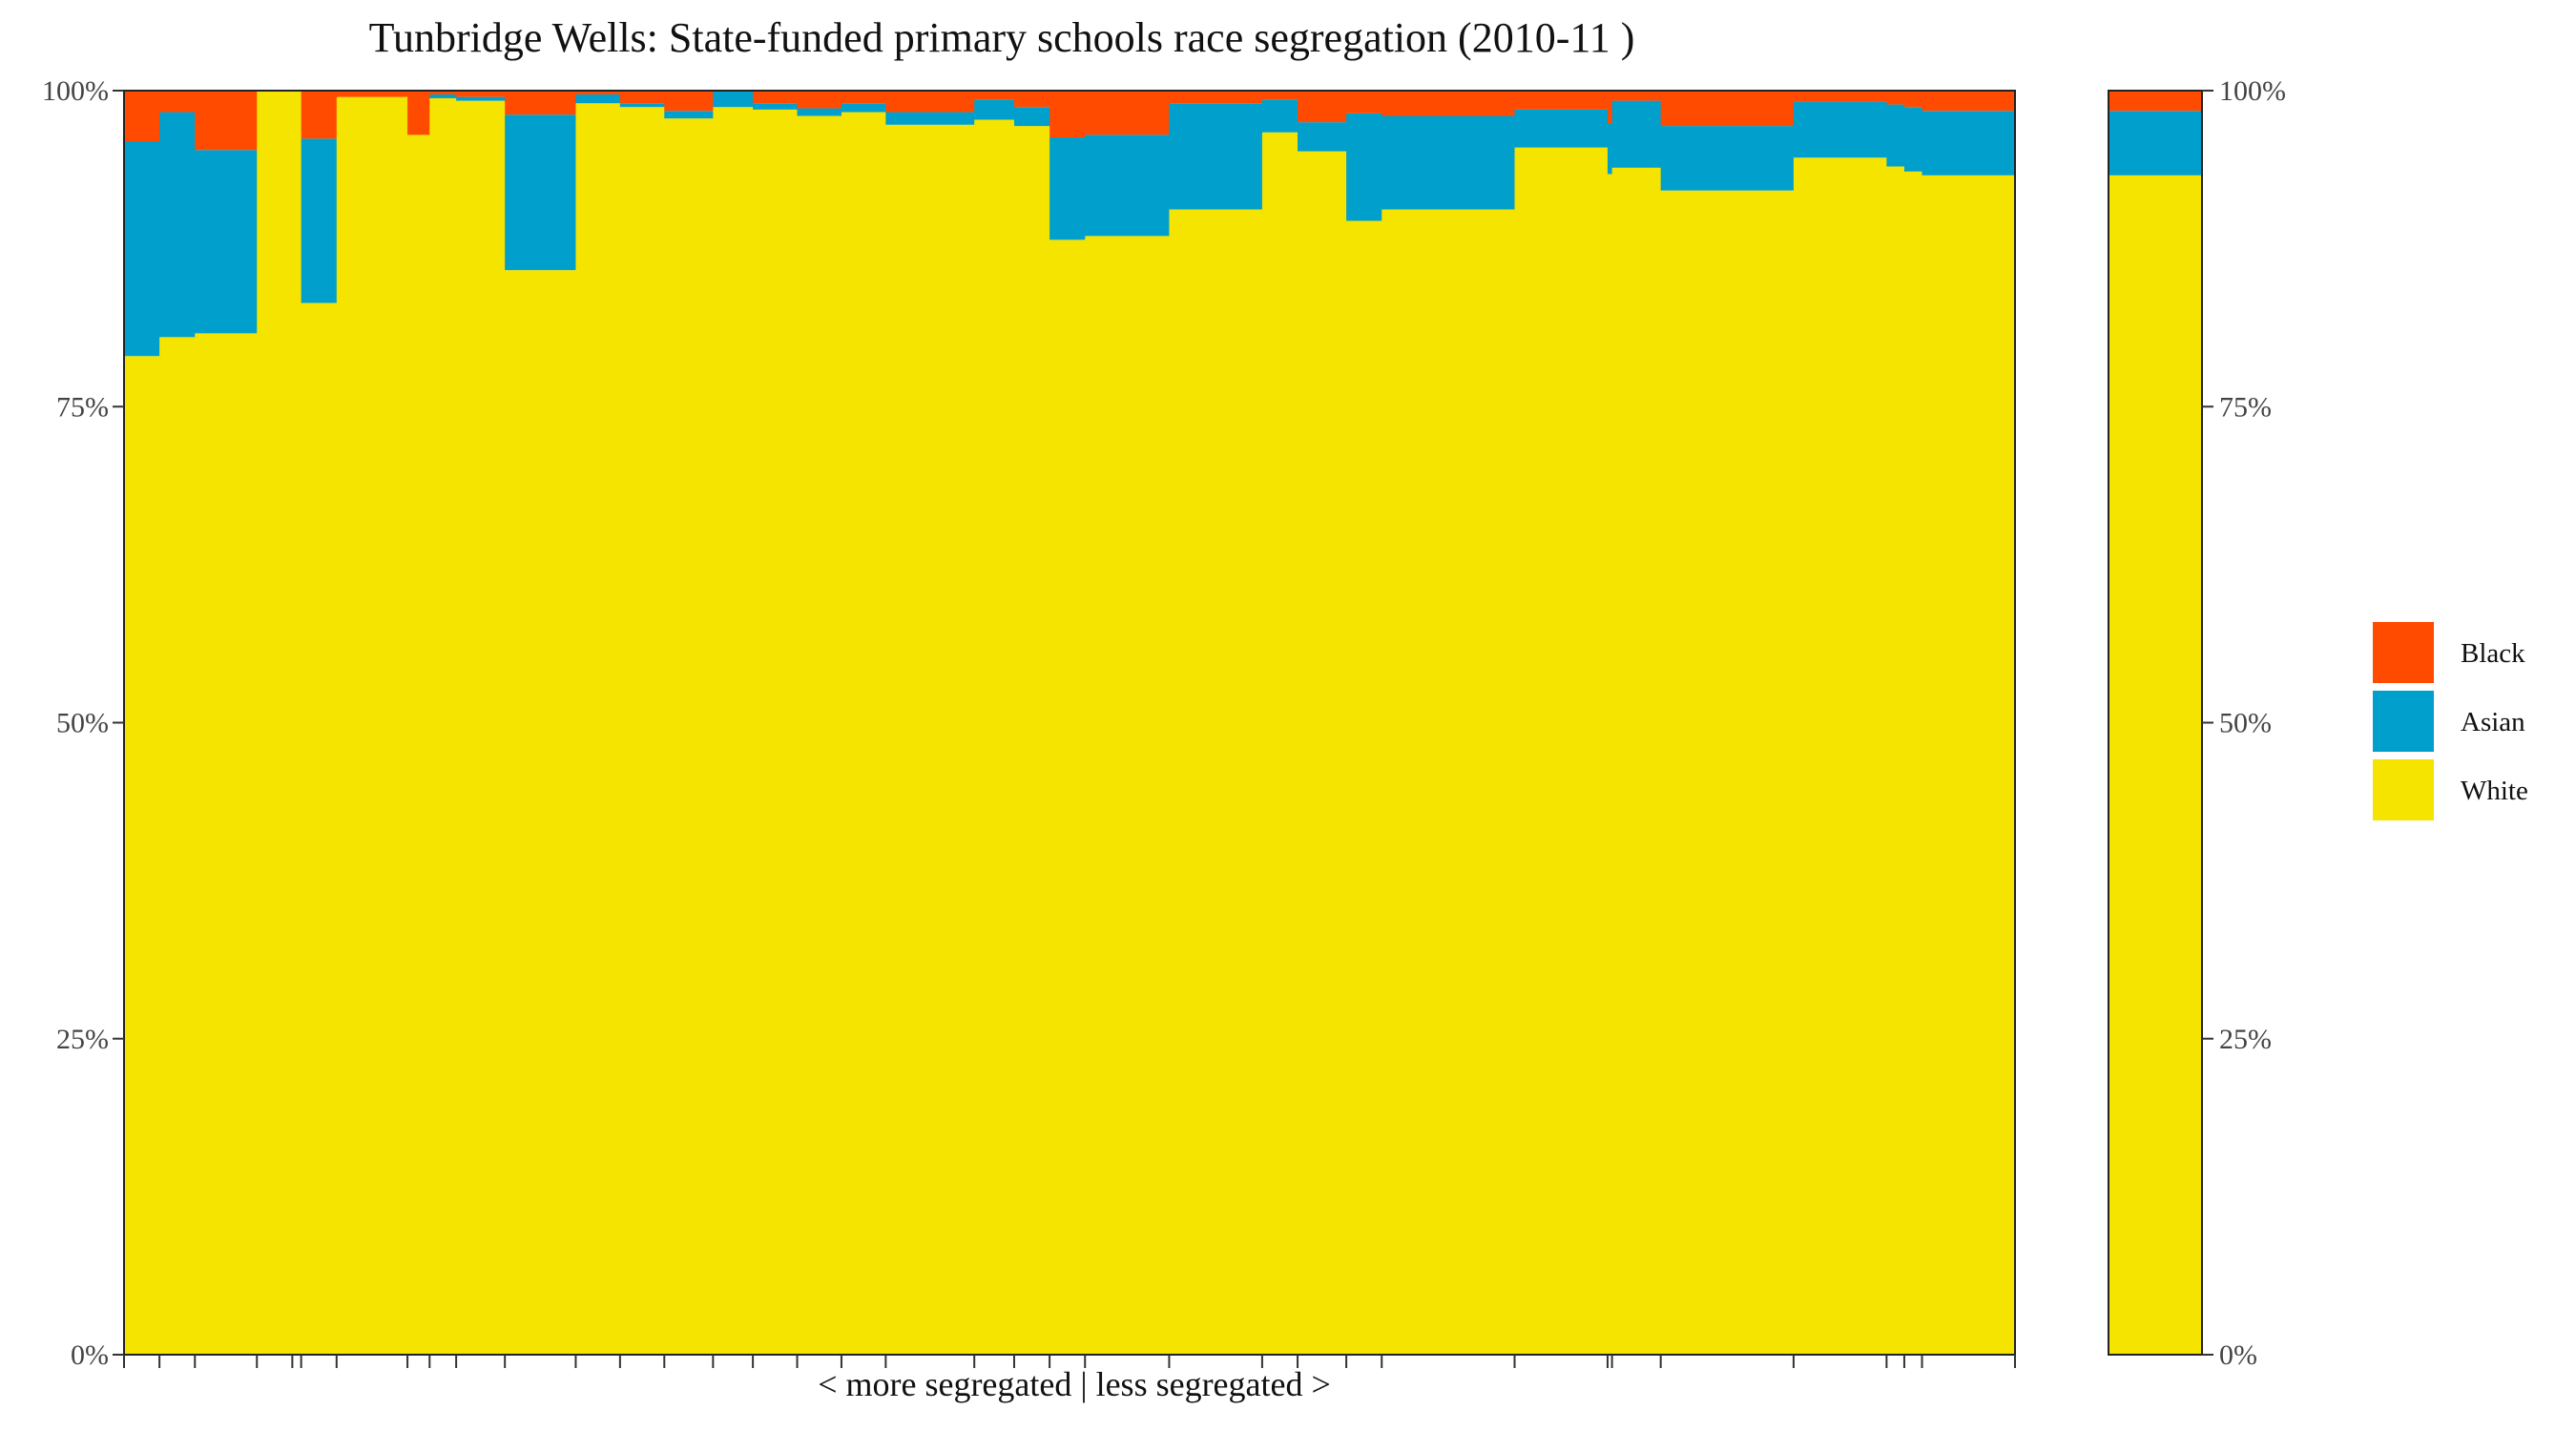  What do you see at coordinates (2156, 143) in the screenshot?
I see `bar-asian-overall` at bounding box center [2156, 143].